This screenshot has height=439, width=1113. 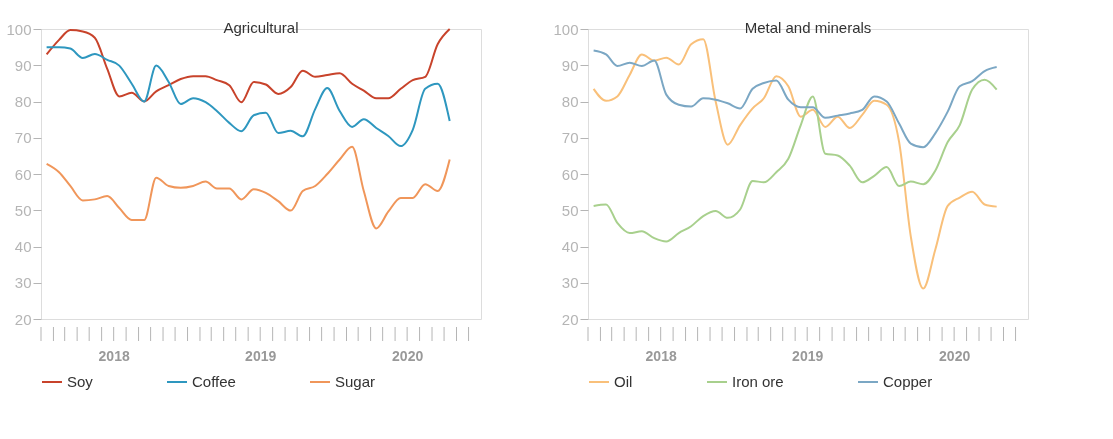 I want to click on legend-label: Coffee, so click(x=214, y=381).